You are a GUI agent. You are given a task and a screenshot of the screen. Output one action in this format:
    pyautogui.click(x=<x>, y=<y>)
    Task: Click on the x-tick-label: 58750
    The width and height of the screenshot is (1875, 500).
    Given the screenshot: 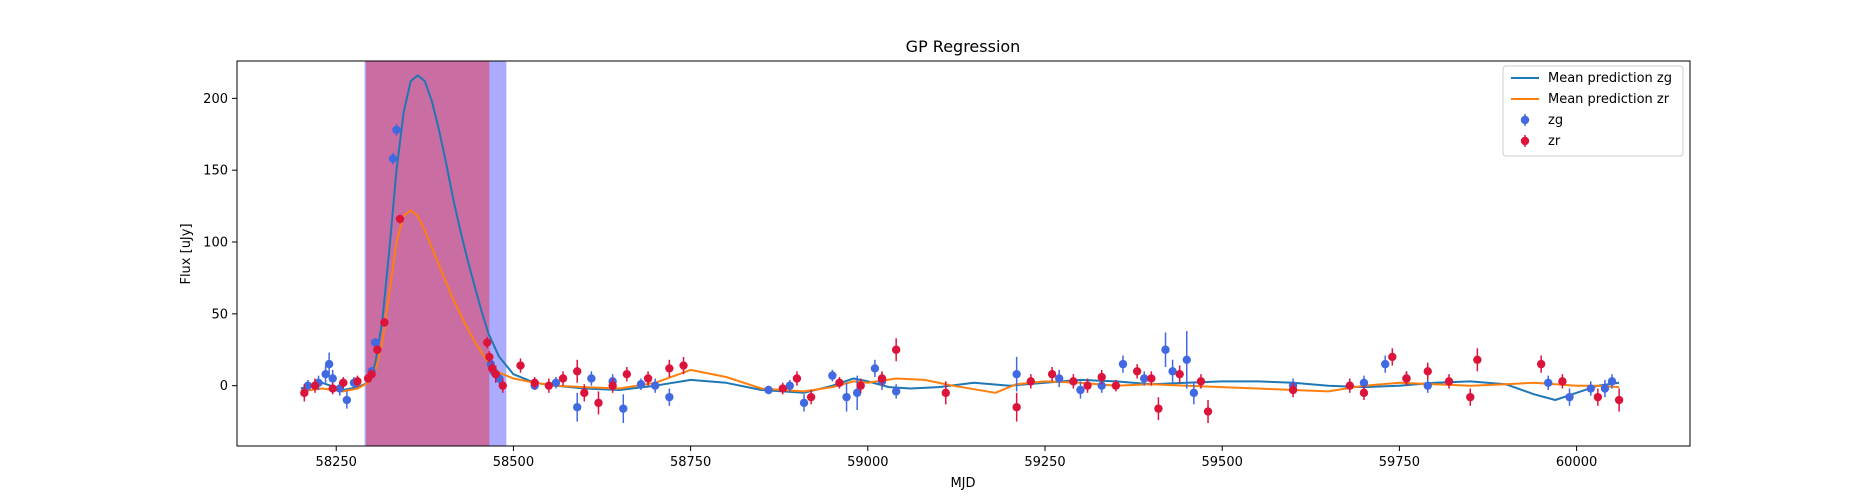 What is the action you would take?
    pyautogui.click(x=690, y=462)
    